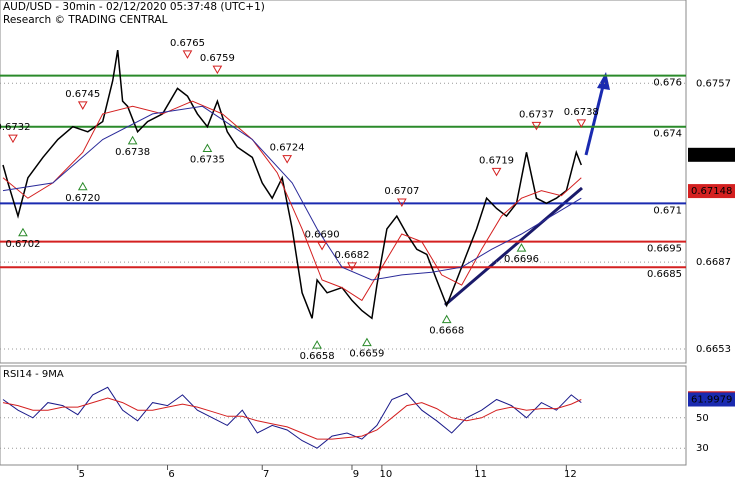  What do you see at coordinates (82, 94) in the screenshot?
I see `peak-label: 0.6745` at bounding box center [82, 94].